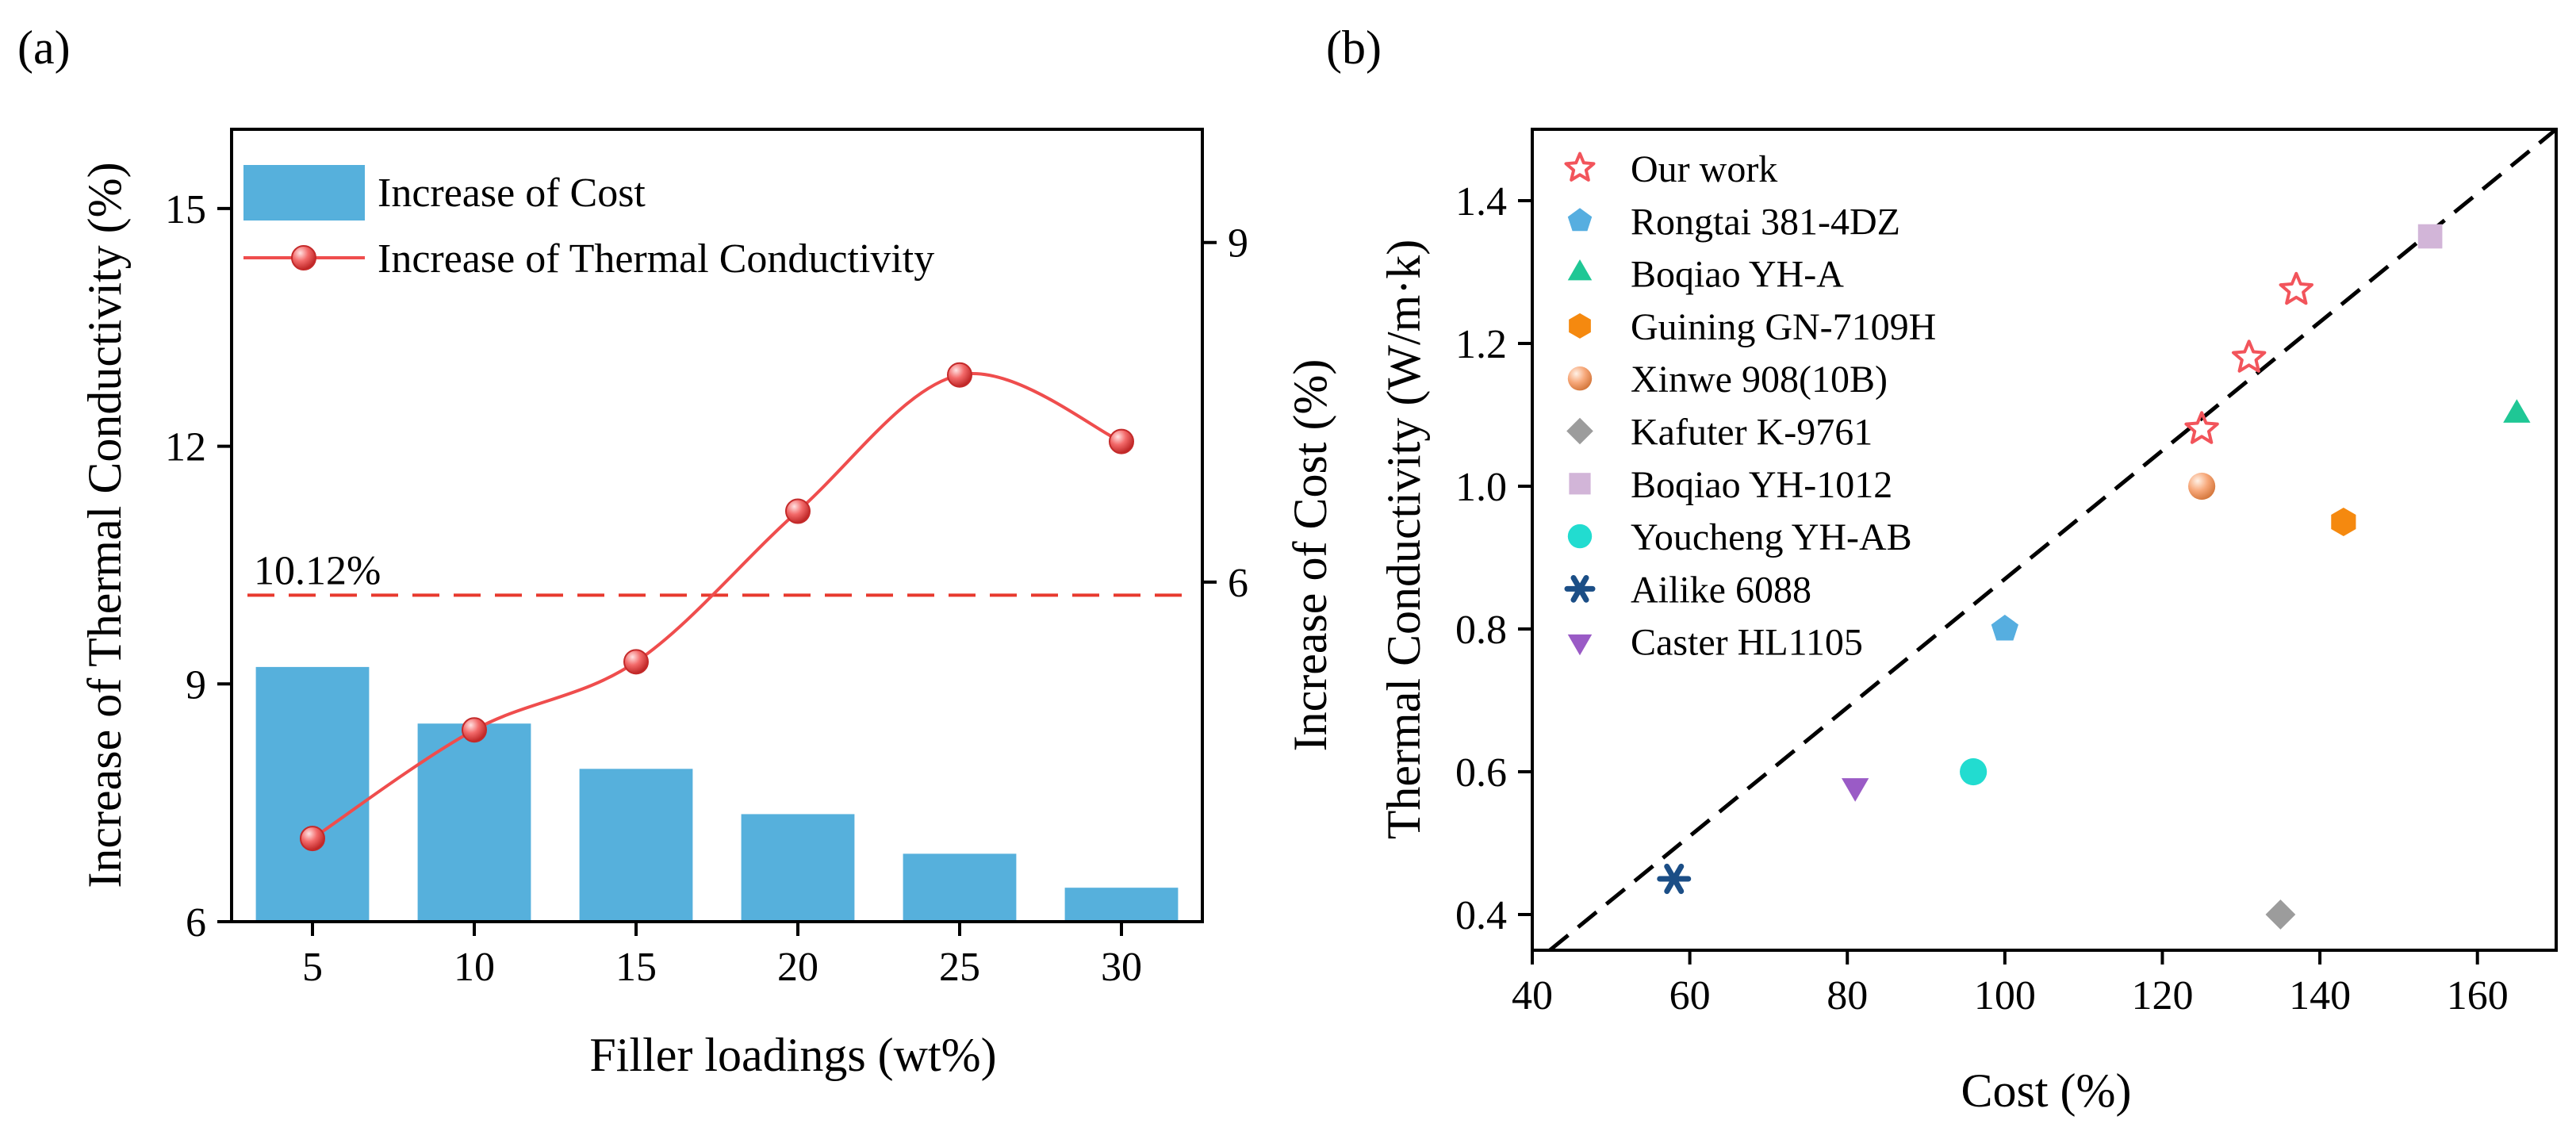 The width and height of the screenshot is (2576, 1139). What do you see at coordinates (303, 257) in the screenshot?
I see `legend-line-marker` at bounding box center [303, 257].